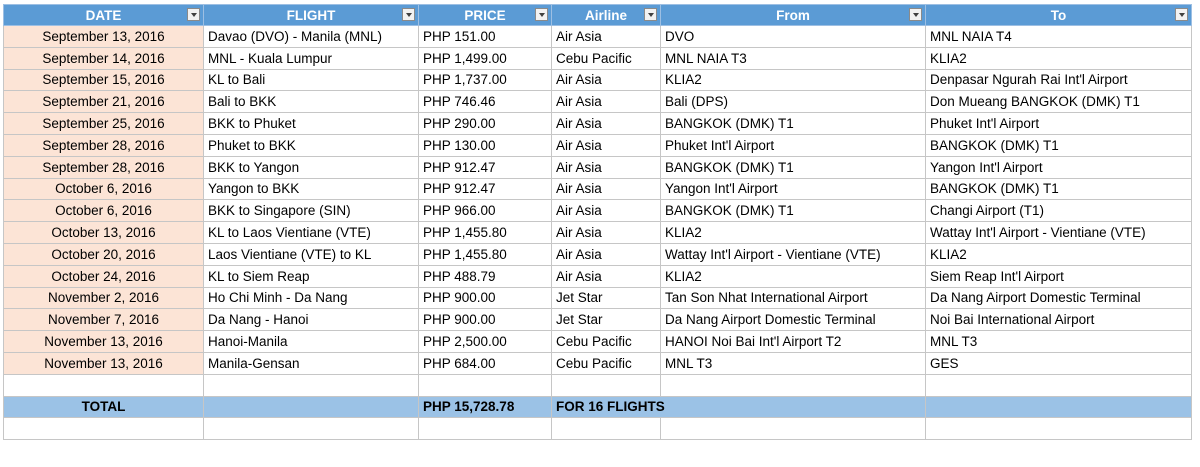  What do you see at coordinates (311, 320) in the screenshot?
I see `cell: Da Nang - Hanoi` at bounding box center [311, 320].